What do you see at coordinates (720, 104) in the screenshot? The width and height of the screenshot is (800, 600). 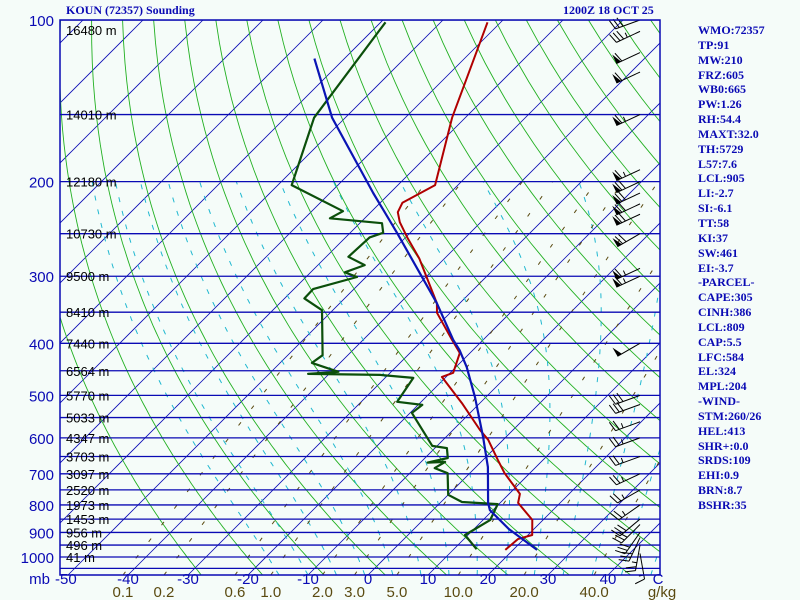 I see `sounding-index-item: PW:1.26` at bounding box center [720, 104].